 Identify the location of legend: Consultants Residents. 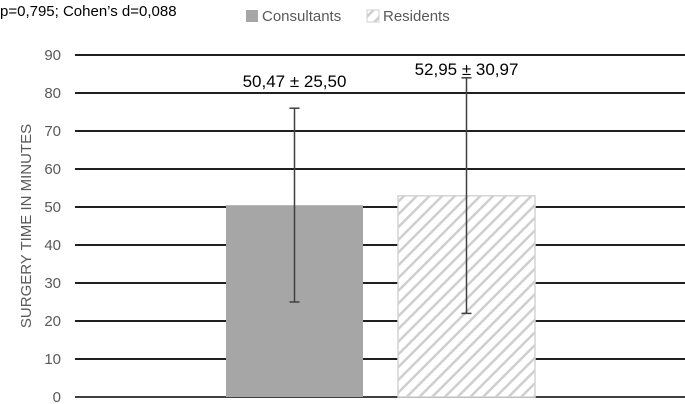
(348, 16).